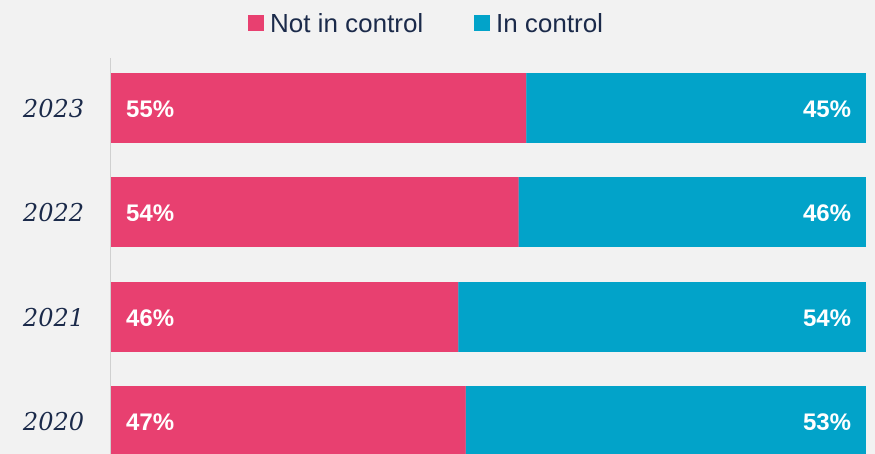 The image size is (875, 454). What do you see at coordinates (288, 420) in the screenshot?
I see `bar-not-in-control-2020` at bounding box center [288, 420].